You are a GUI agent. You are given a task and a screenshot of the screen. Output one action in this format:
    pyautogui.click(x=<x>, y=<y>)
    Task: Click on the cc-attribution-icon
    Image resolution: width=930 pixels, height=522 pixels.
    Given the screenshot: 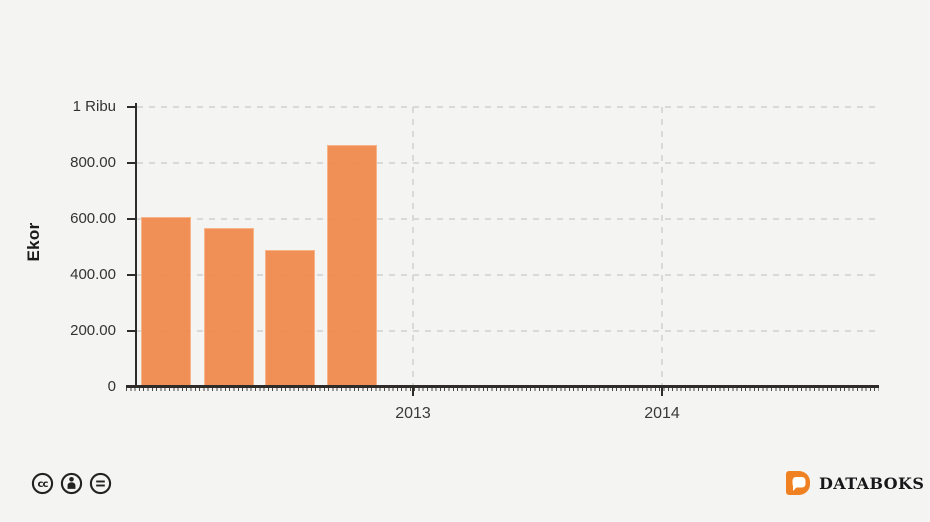 What is the action you would take?
    pyautogui.click(x=71, y=483)
    